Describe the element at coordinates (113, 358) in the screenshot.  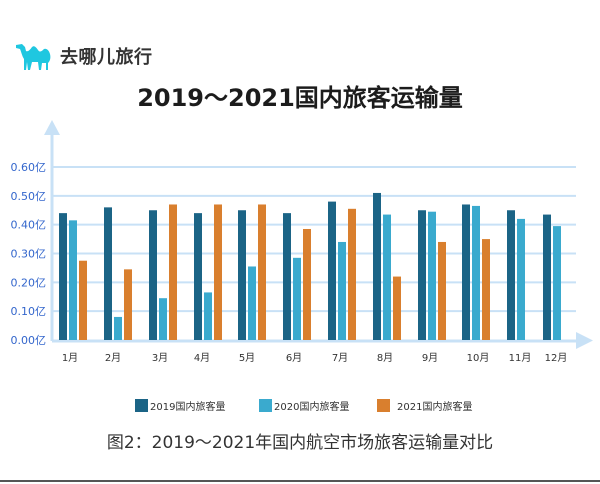
I see `x-tick-label: 2月` at that location.